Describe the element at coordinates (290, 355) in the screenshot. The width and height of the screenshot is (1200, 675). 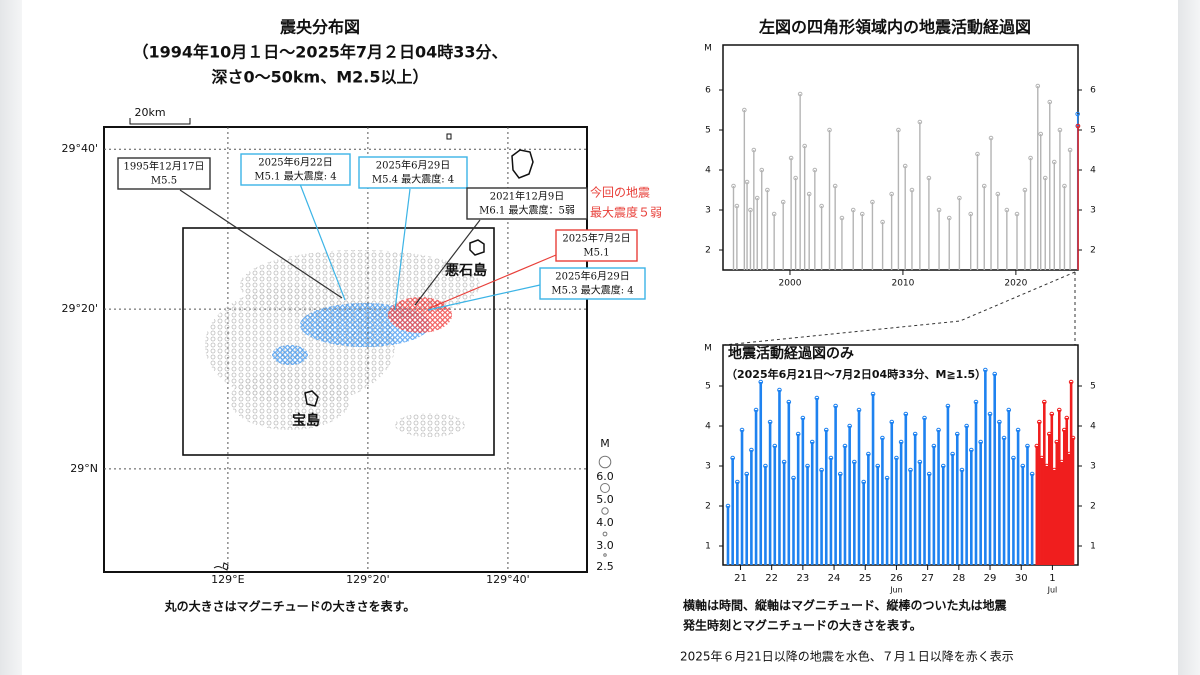
I see `epicenter-cloud-blue` at that location.